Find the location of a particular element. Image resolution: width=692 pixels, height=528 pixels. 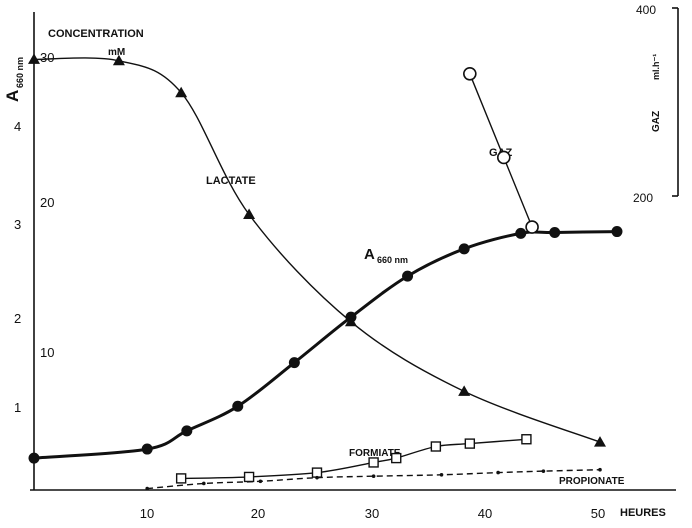

concentration-label: CONCENTRATION is located at coordinates (96, 34).